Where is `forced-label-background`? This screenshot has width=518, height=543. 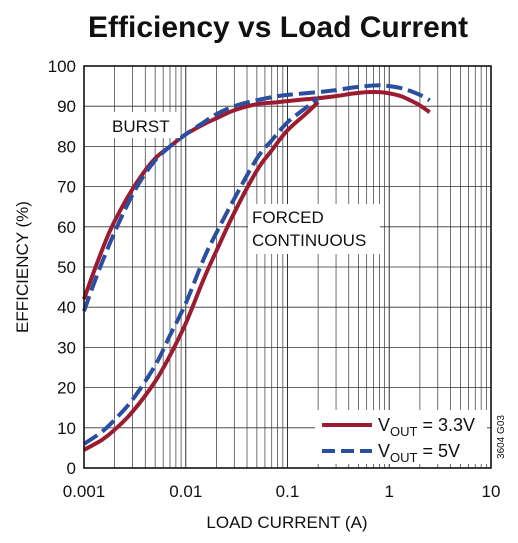 forced-label-background is located at coordinates (314, 229).